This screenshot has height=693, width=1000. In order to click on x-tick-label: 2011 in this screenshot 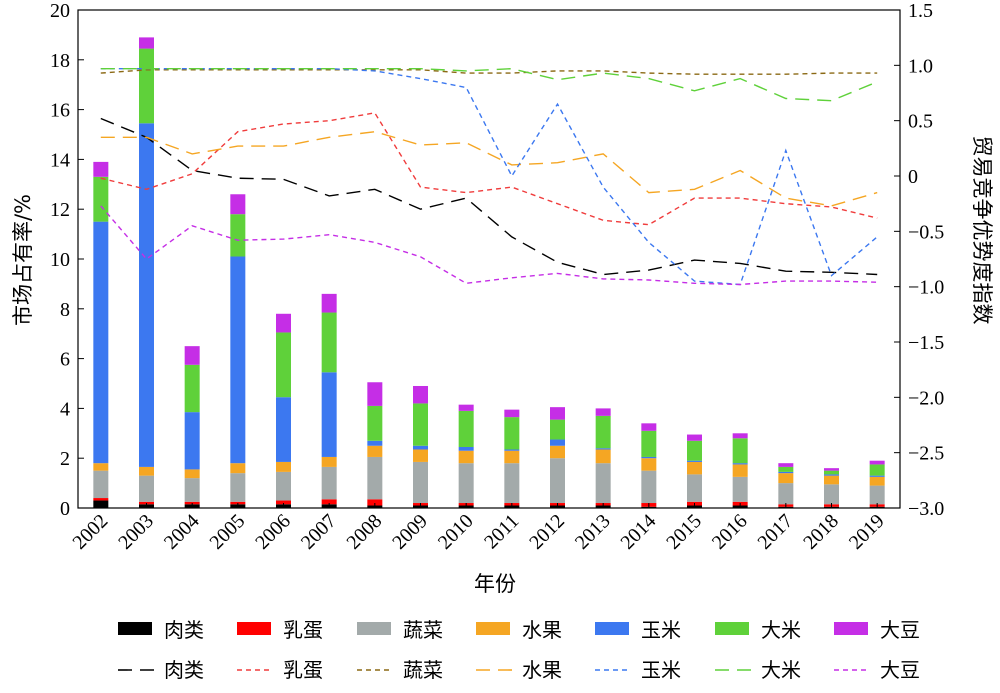, I will do `click(501, 531)`.